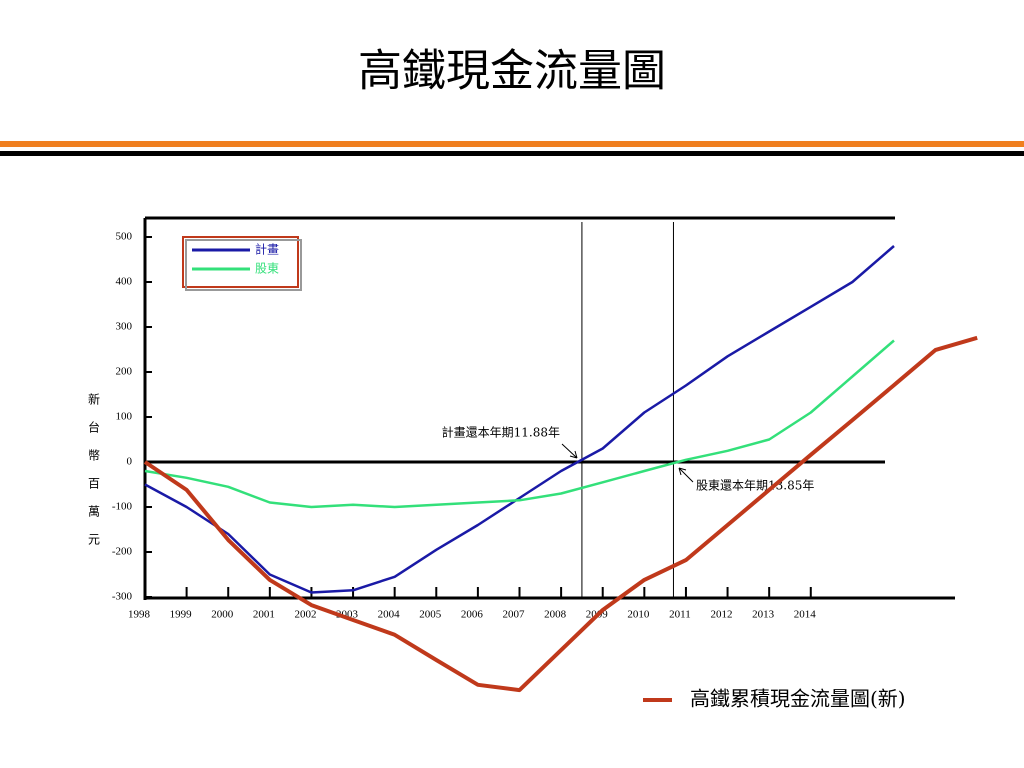  I want to click on x-tick-label: 2005, so click(430, 615).